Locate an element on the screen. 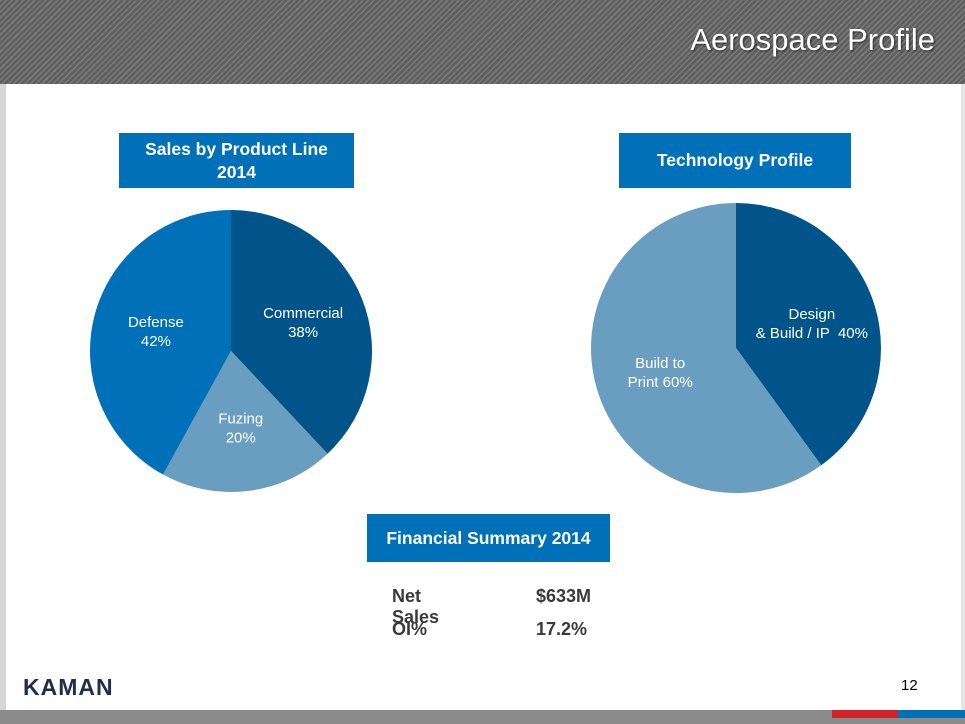  pie-slice-defense is located at coordinates (160, 342).